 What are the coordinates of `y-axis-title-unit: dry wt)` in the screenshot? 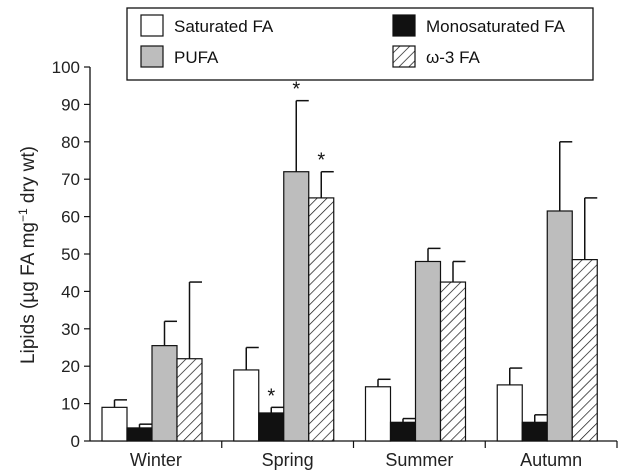 It's located at (28, 177).